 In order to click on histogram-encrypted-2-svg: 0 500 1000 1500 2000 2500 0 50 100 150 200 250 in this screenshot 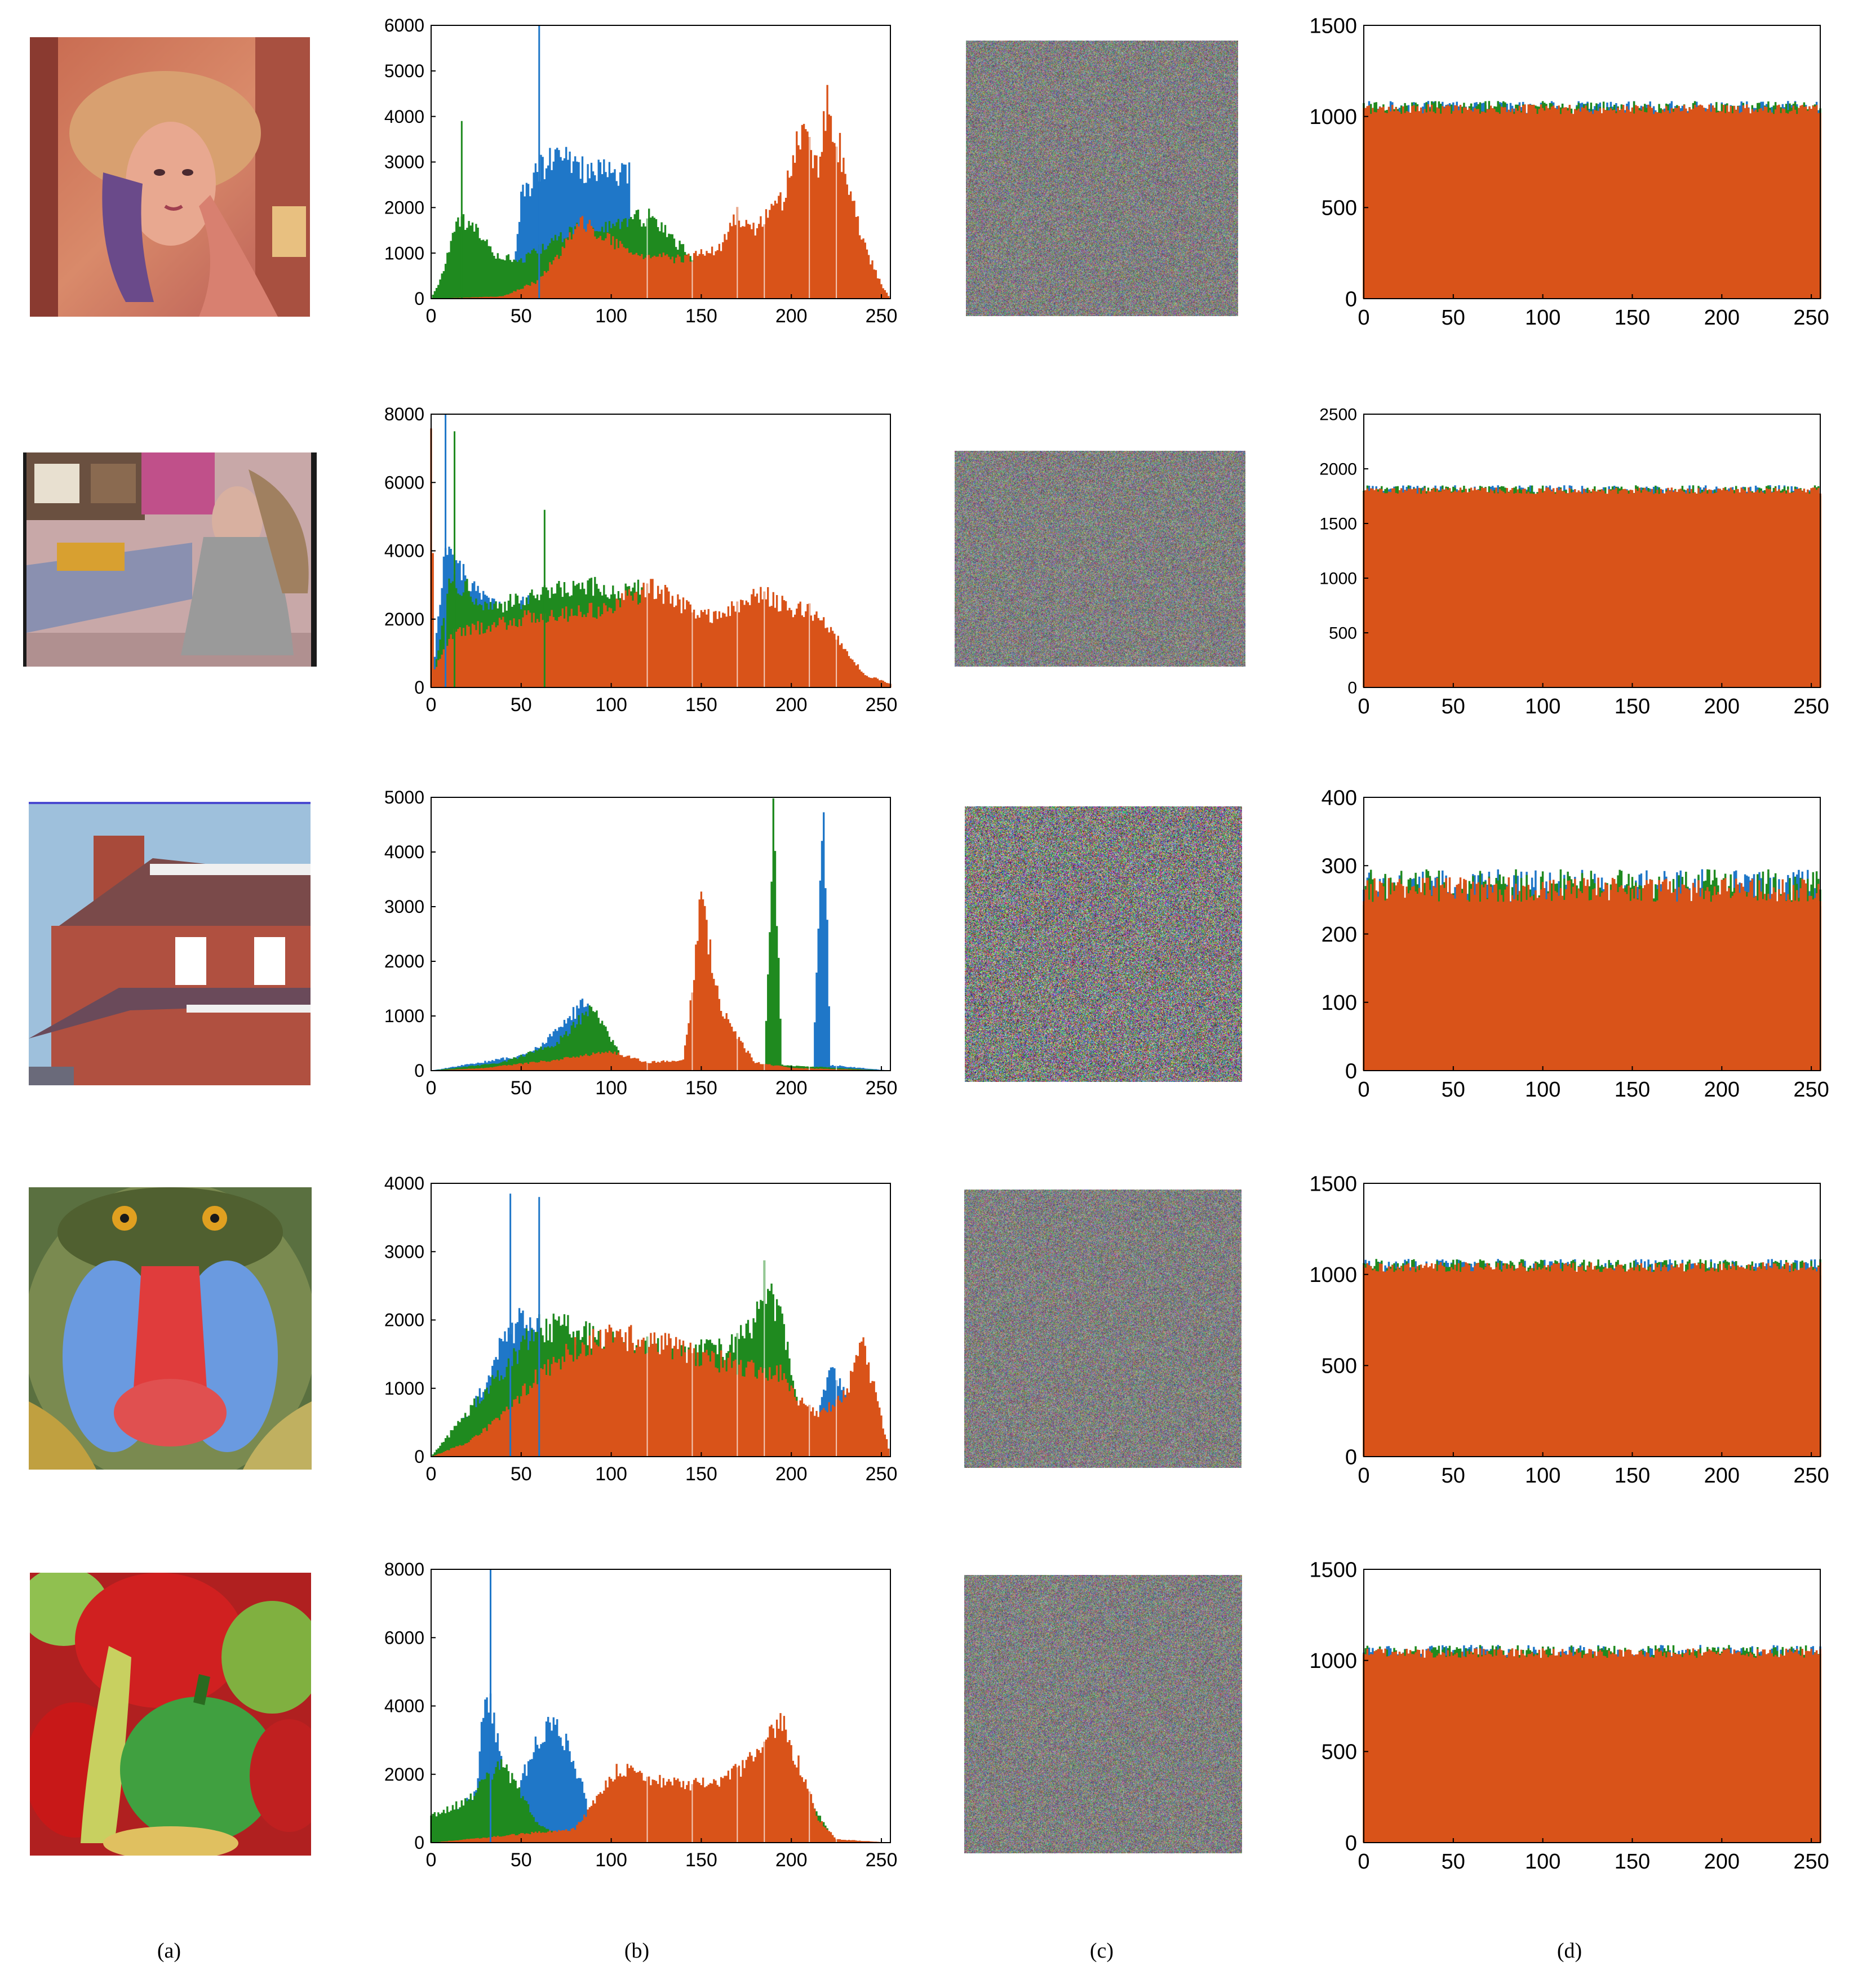, I will do `click(1574, 562)`.